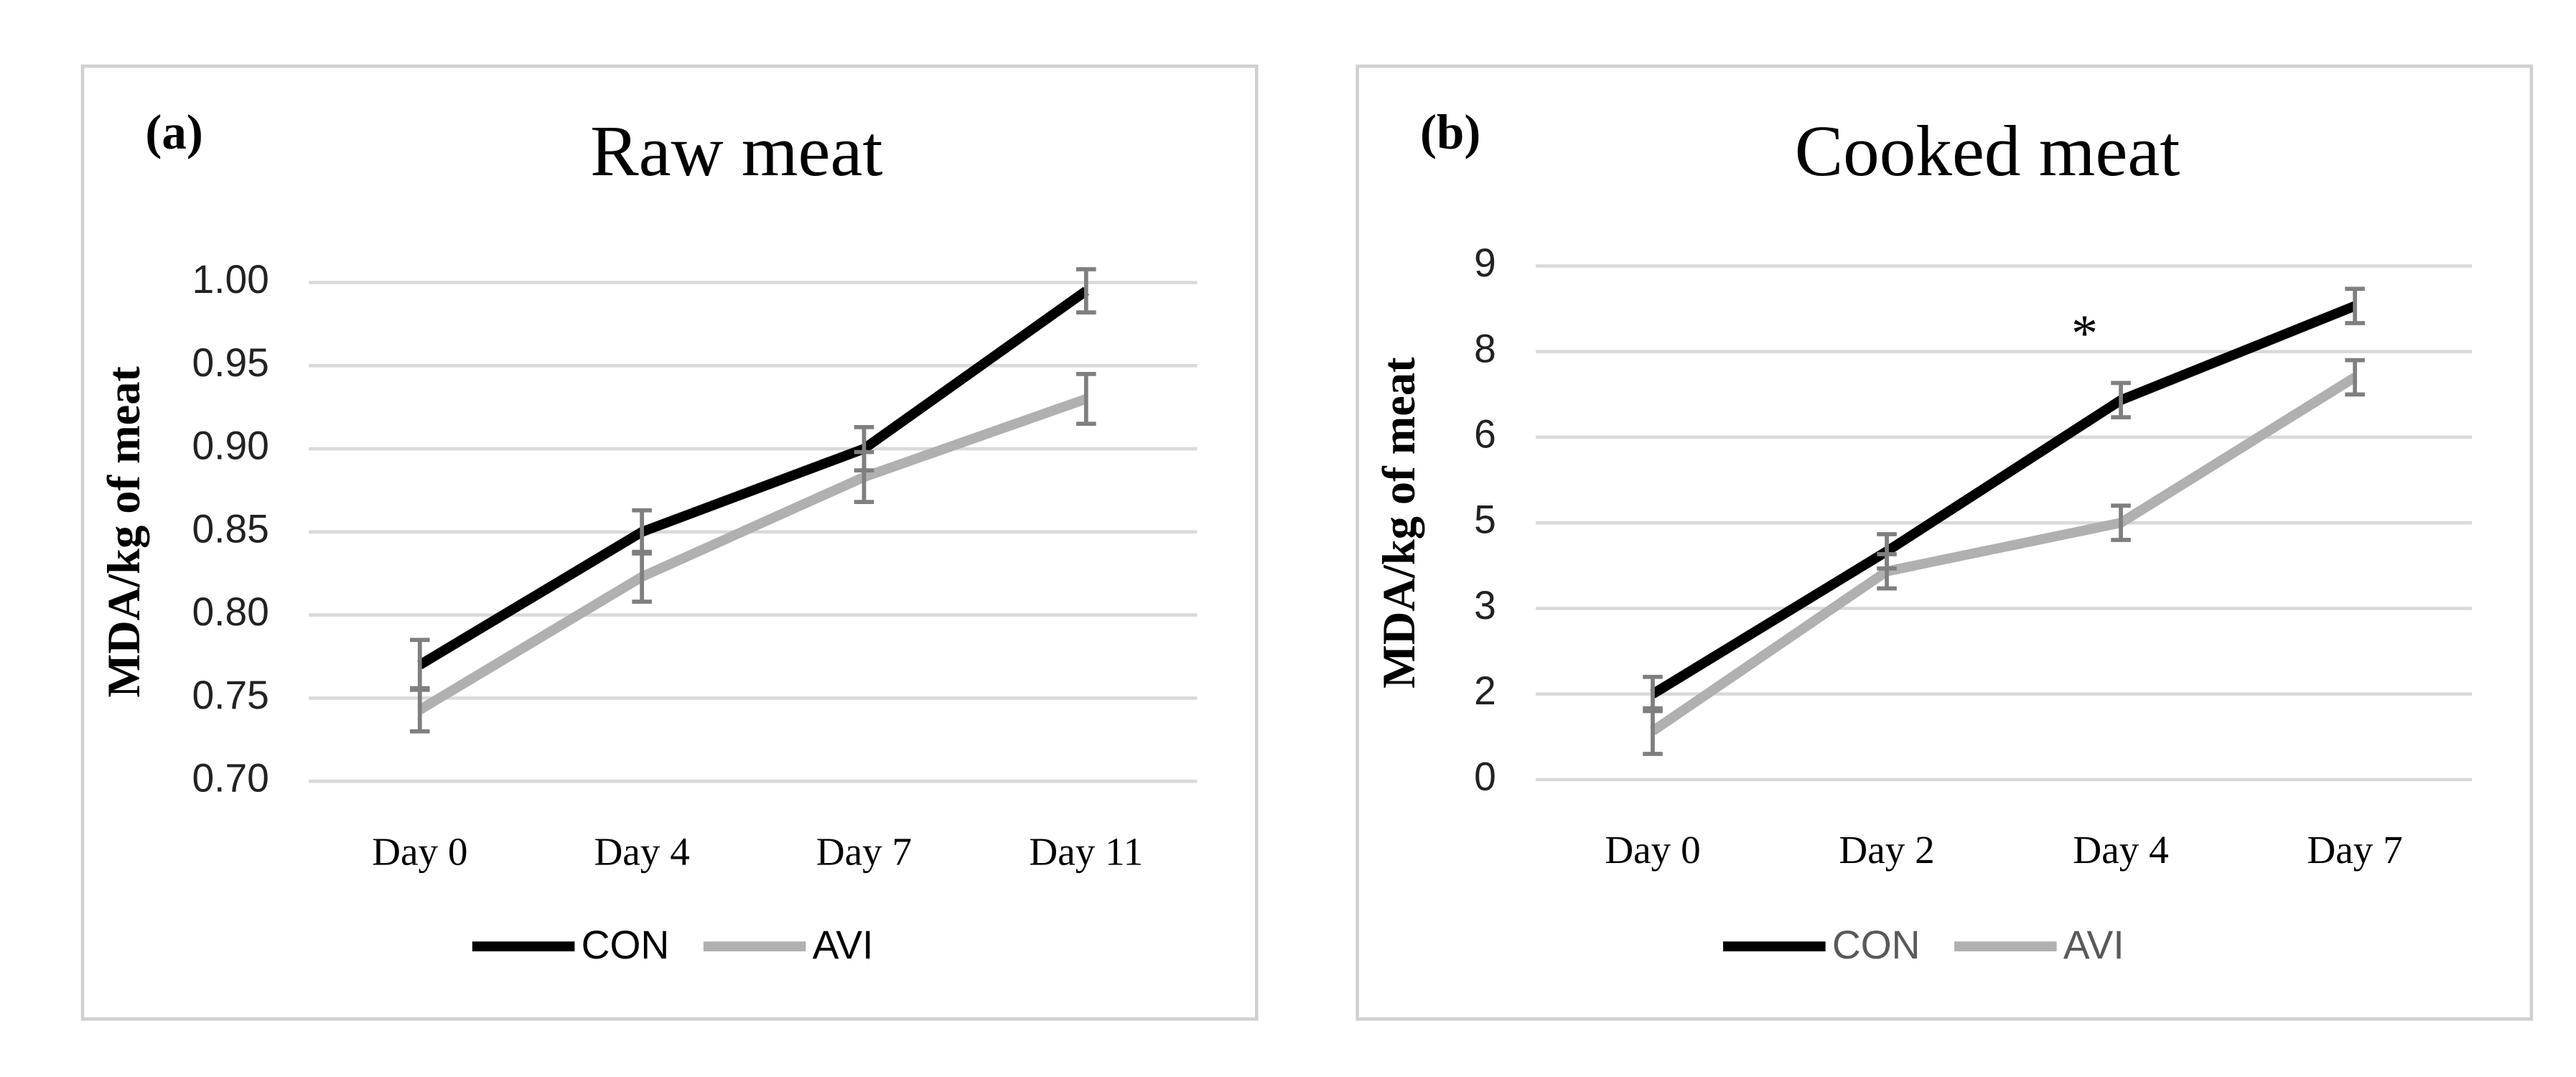 The image size is (2576, 1077). I want to click on annotation: *, so click(2084, 333).